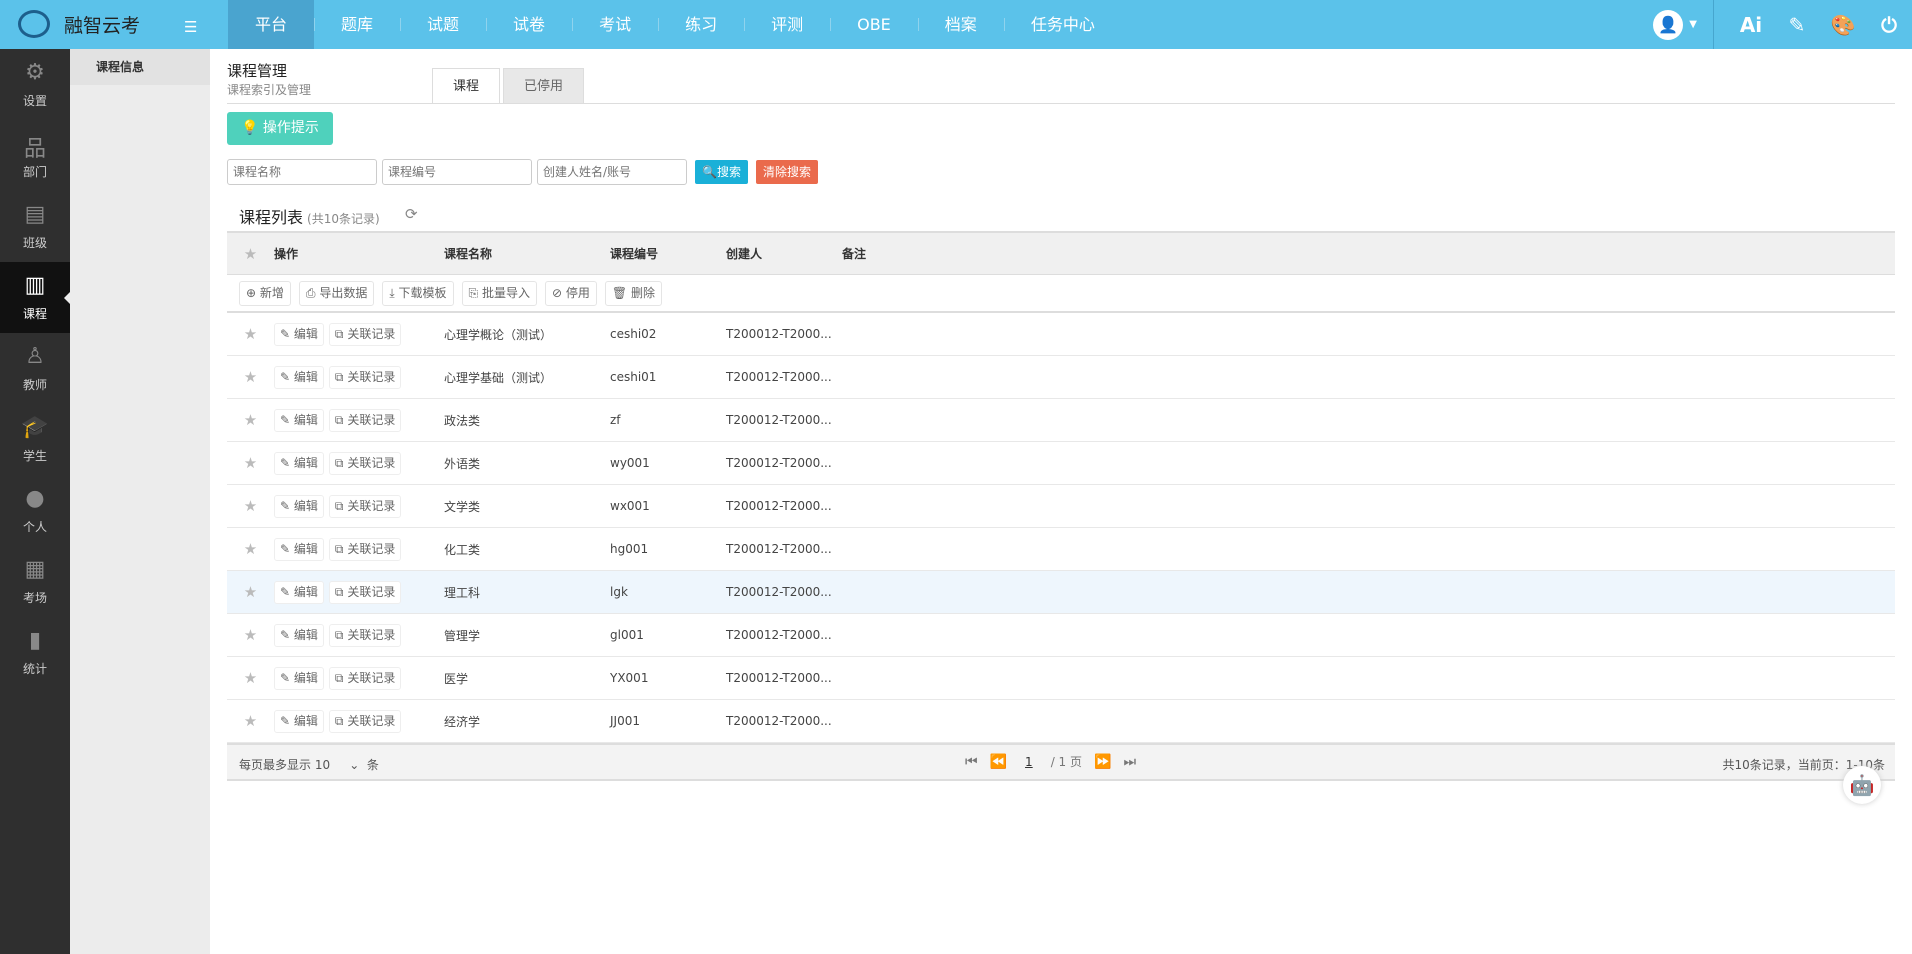  What do you see at coordinates (1751, 24) in the screenshot?
I see `ai-icon: Ai` at bounding box center [1751, 24].